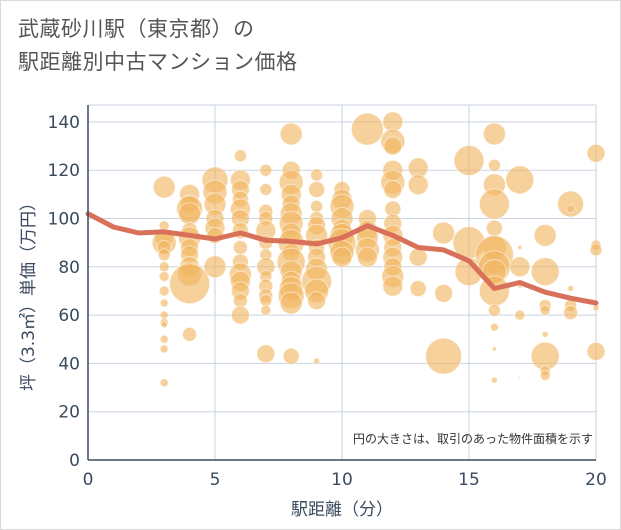 This screenshot has width=621, height=530. Describe the element at coordinates (215, 480) in the screenshot. I see `x-tick-label: 5` at that location.